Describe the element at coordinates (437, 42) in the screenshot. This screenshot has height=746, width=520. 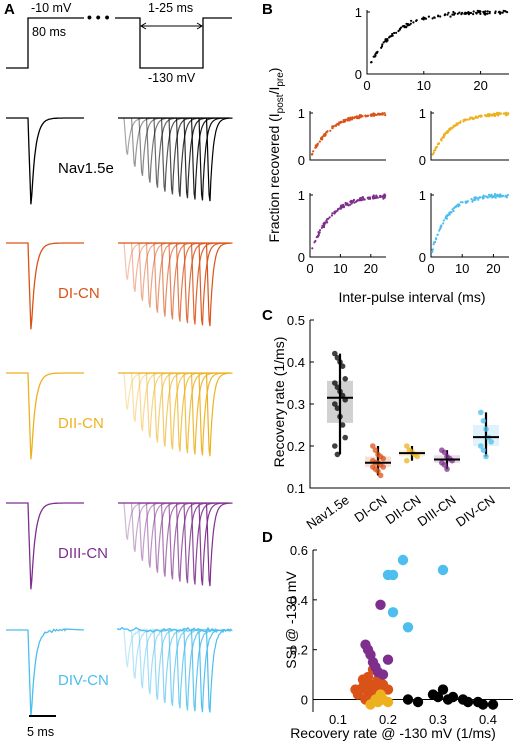
I see `axes` at that location.